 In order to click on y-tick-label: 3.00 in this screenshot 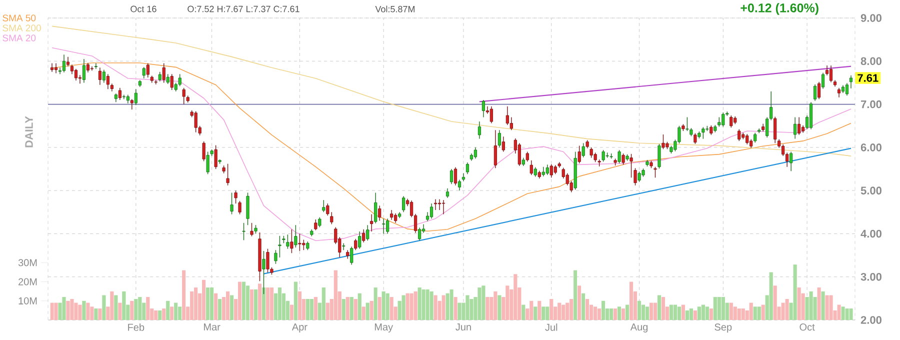, I will do `click(871, 276)`.